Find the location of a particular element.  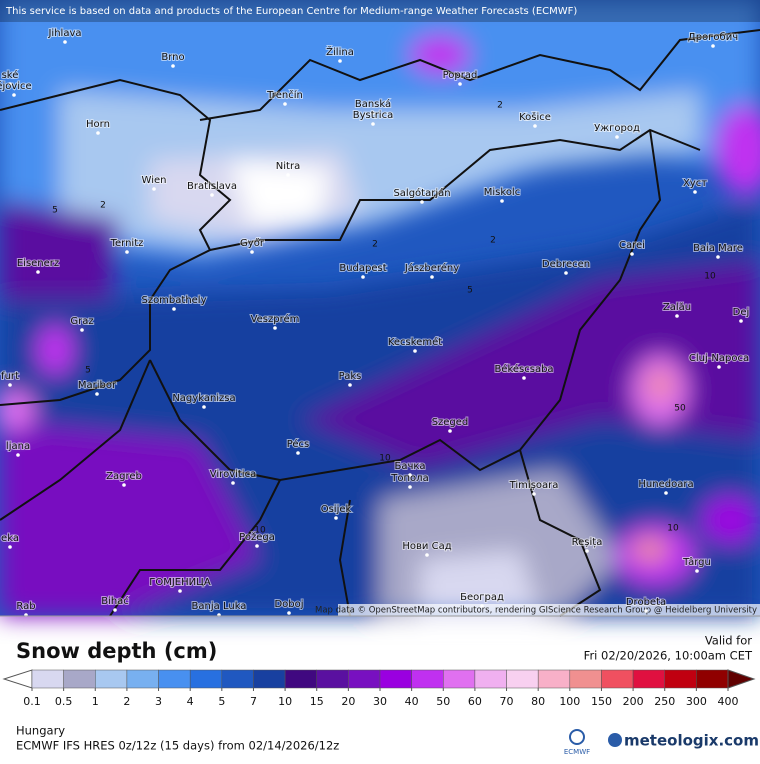

place-label: Zagreb is located at coordinates (124, 476).